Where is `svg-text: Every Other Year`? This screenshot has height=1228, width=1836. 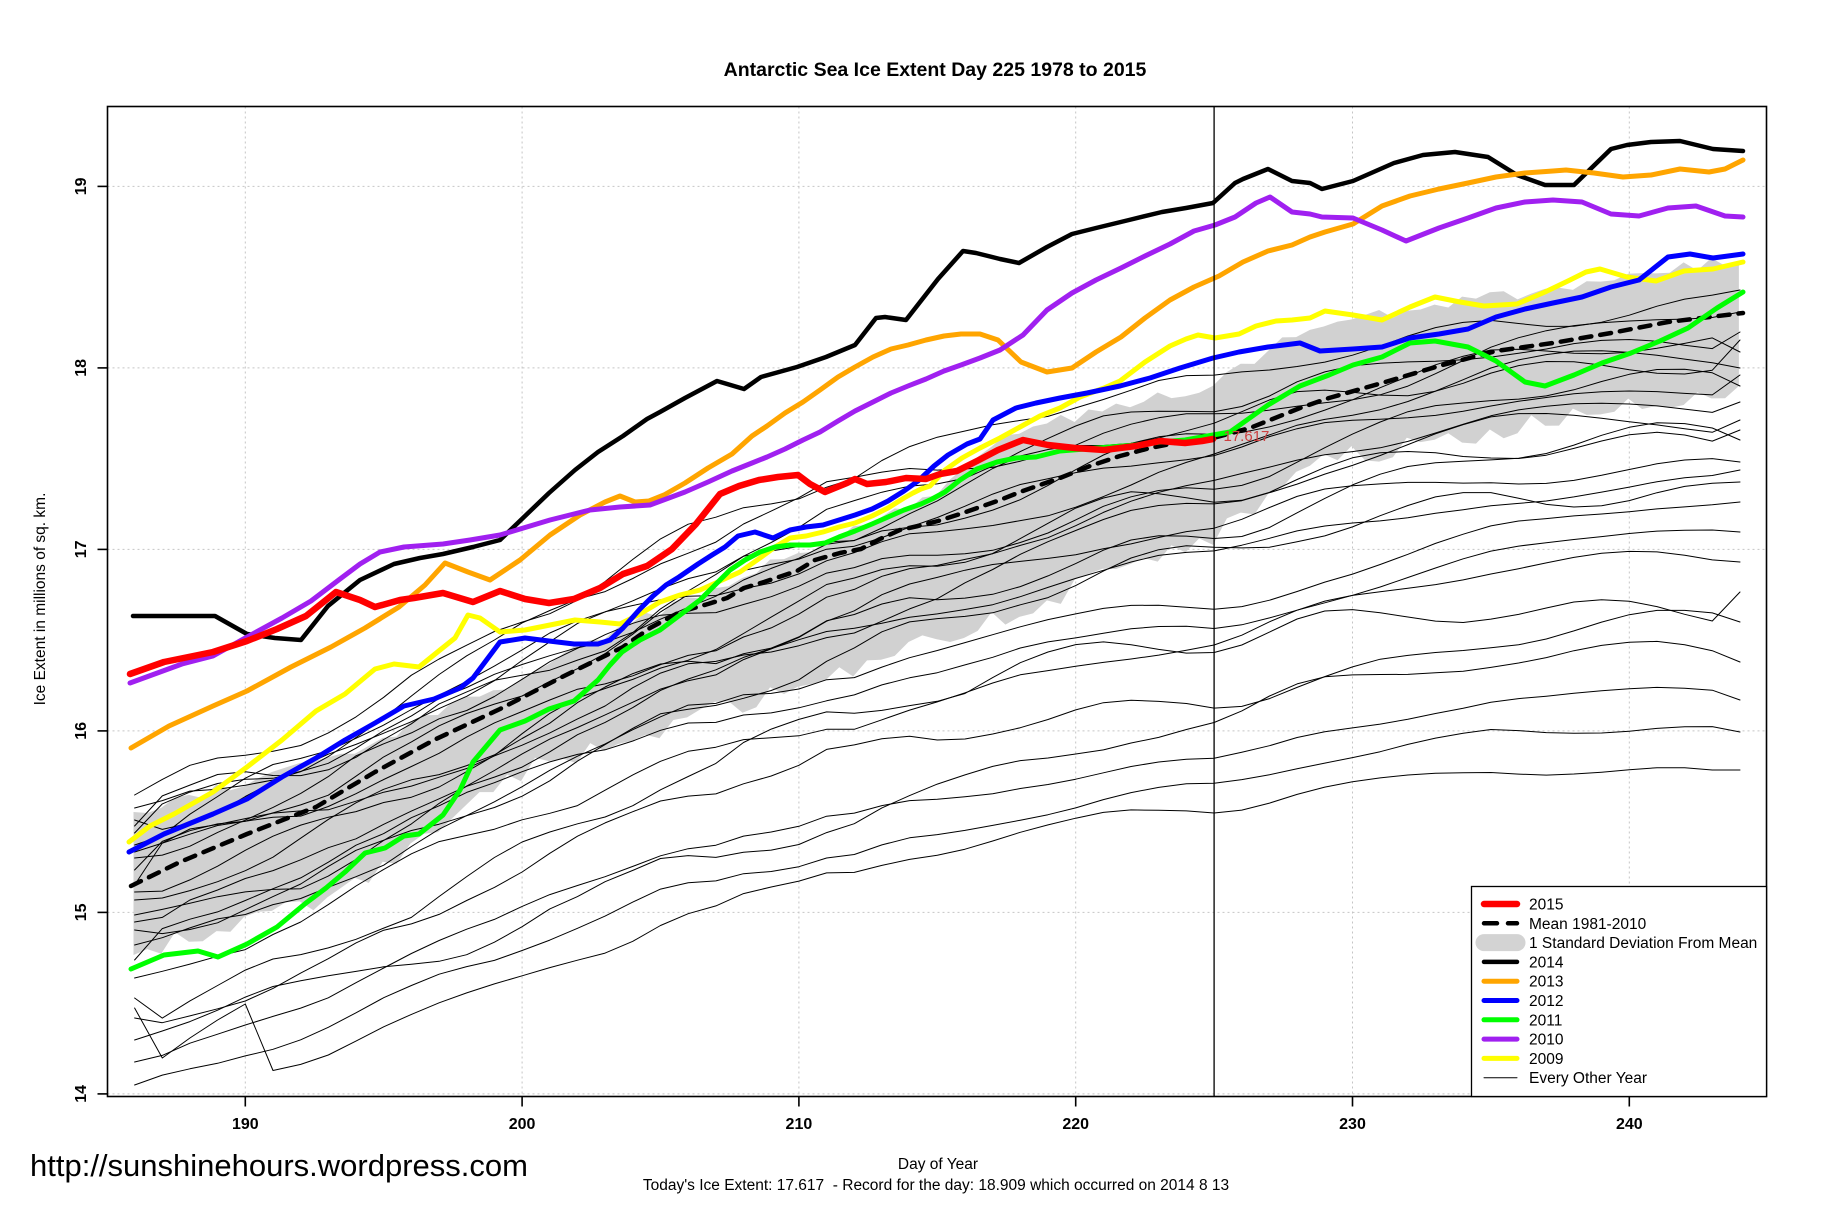 svg-text: Every Other Year is located at coordinates (1588, 1078).